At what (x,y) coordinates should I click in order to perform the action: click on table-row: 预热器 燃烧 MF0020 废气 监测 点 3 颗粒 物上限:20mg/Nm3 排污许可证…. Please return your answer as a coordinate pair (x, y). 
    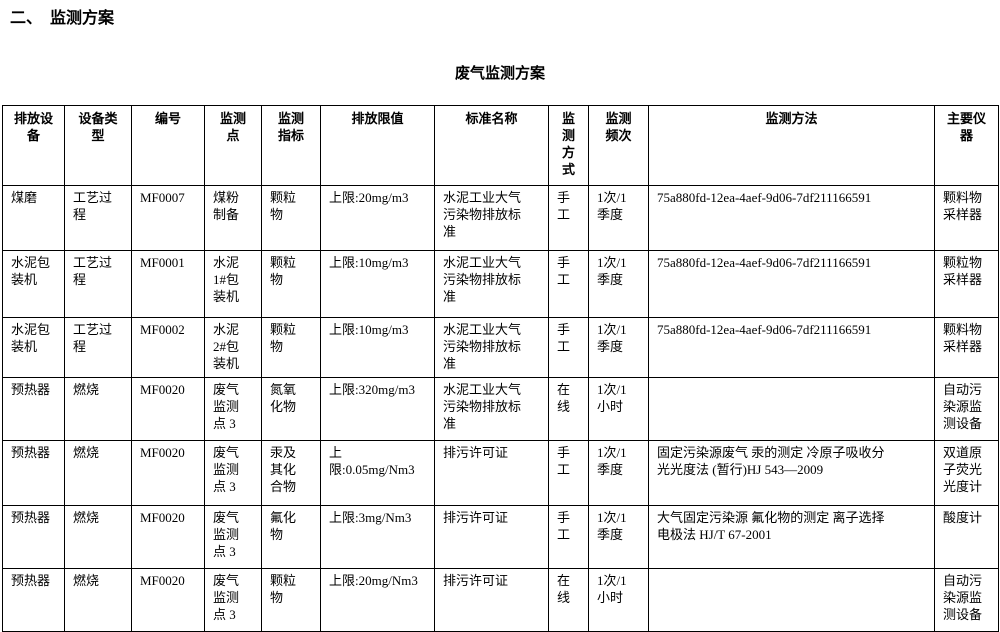
    Looking at the image, I should click on (500, 600).